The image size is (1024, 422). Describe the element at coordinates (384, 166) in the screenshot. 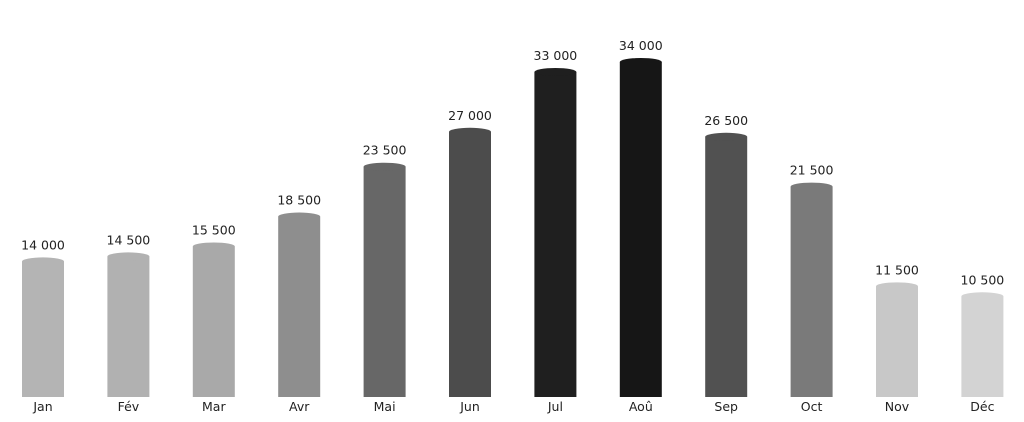

I see `bar-cap-mai` at that location.